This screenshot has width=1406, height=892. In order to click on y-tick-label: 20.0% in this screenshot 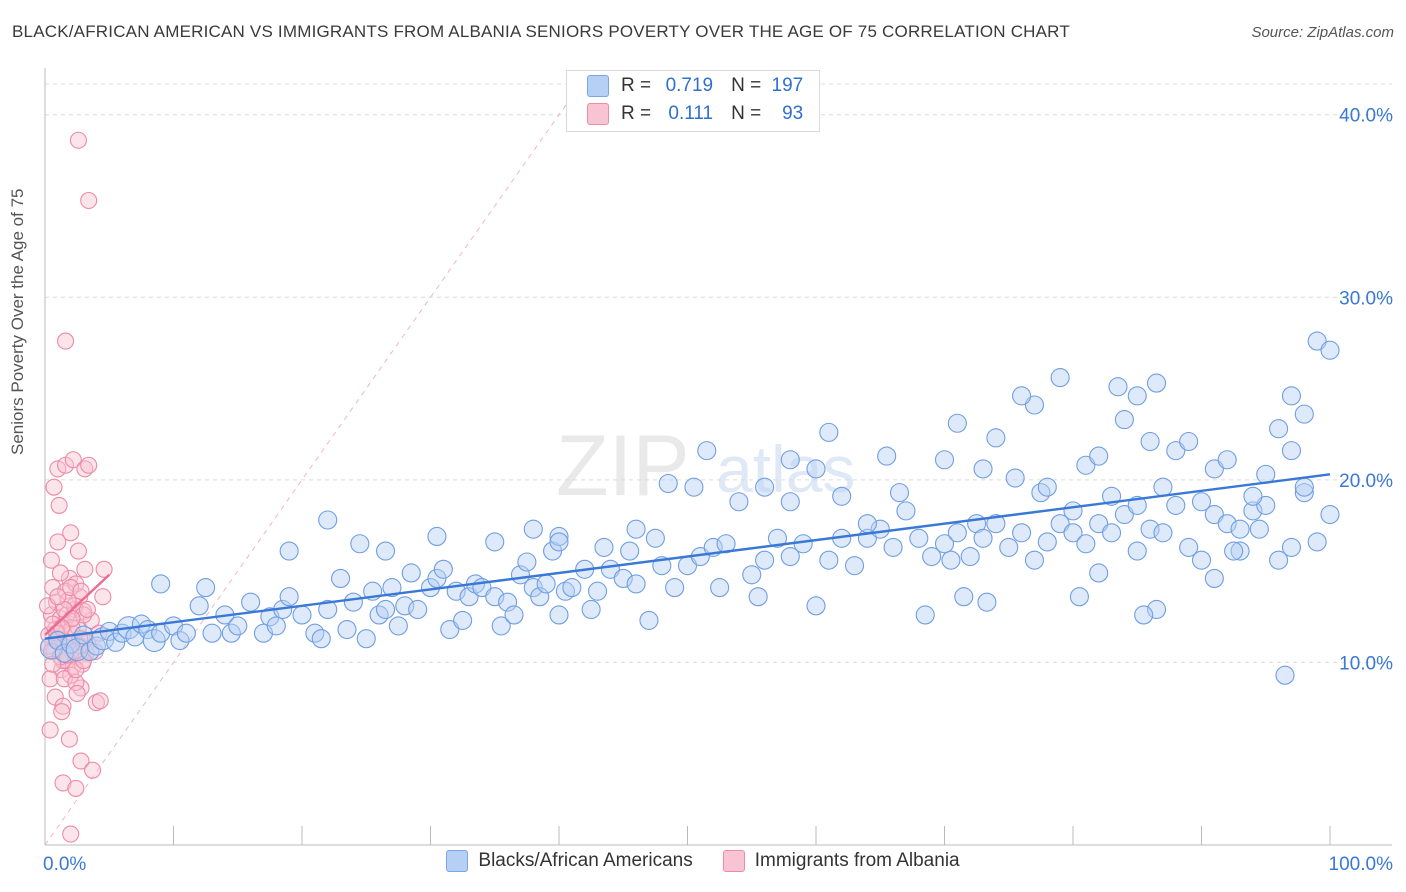, I will do `click(1366, 481)`.